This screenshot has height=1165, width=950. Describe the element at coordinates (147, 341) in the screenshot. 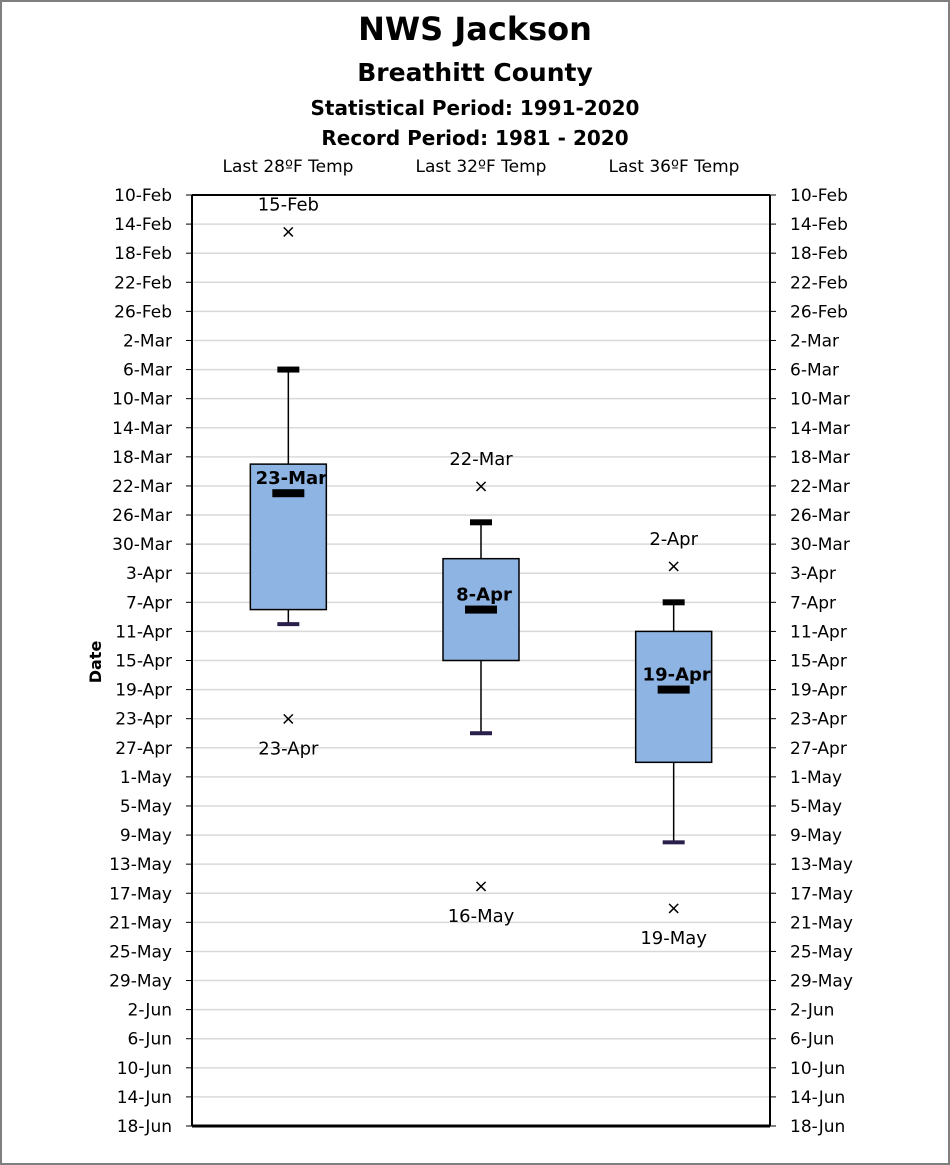

I see `y-tick-label-left: 2-Mar` at that location.